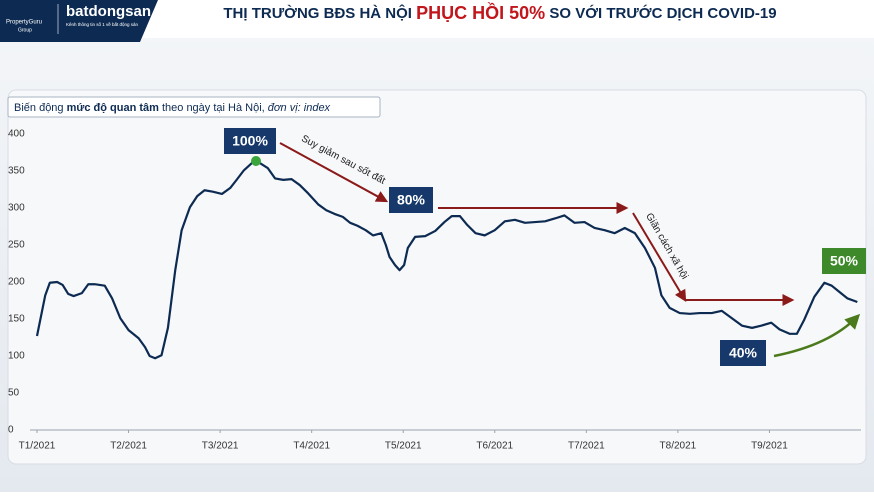 This screenshot has height=497, width=874. I want to click on subtitle-box, so click(194, 107).